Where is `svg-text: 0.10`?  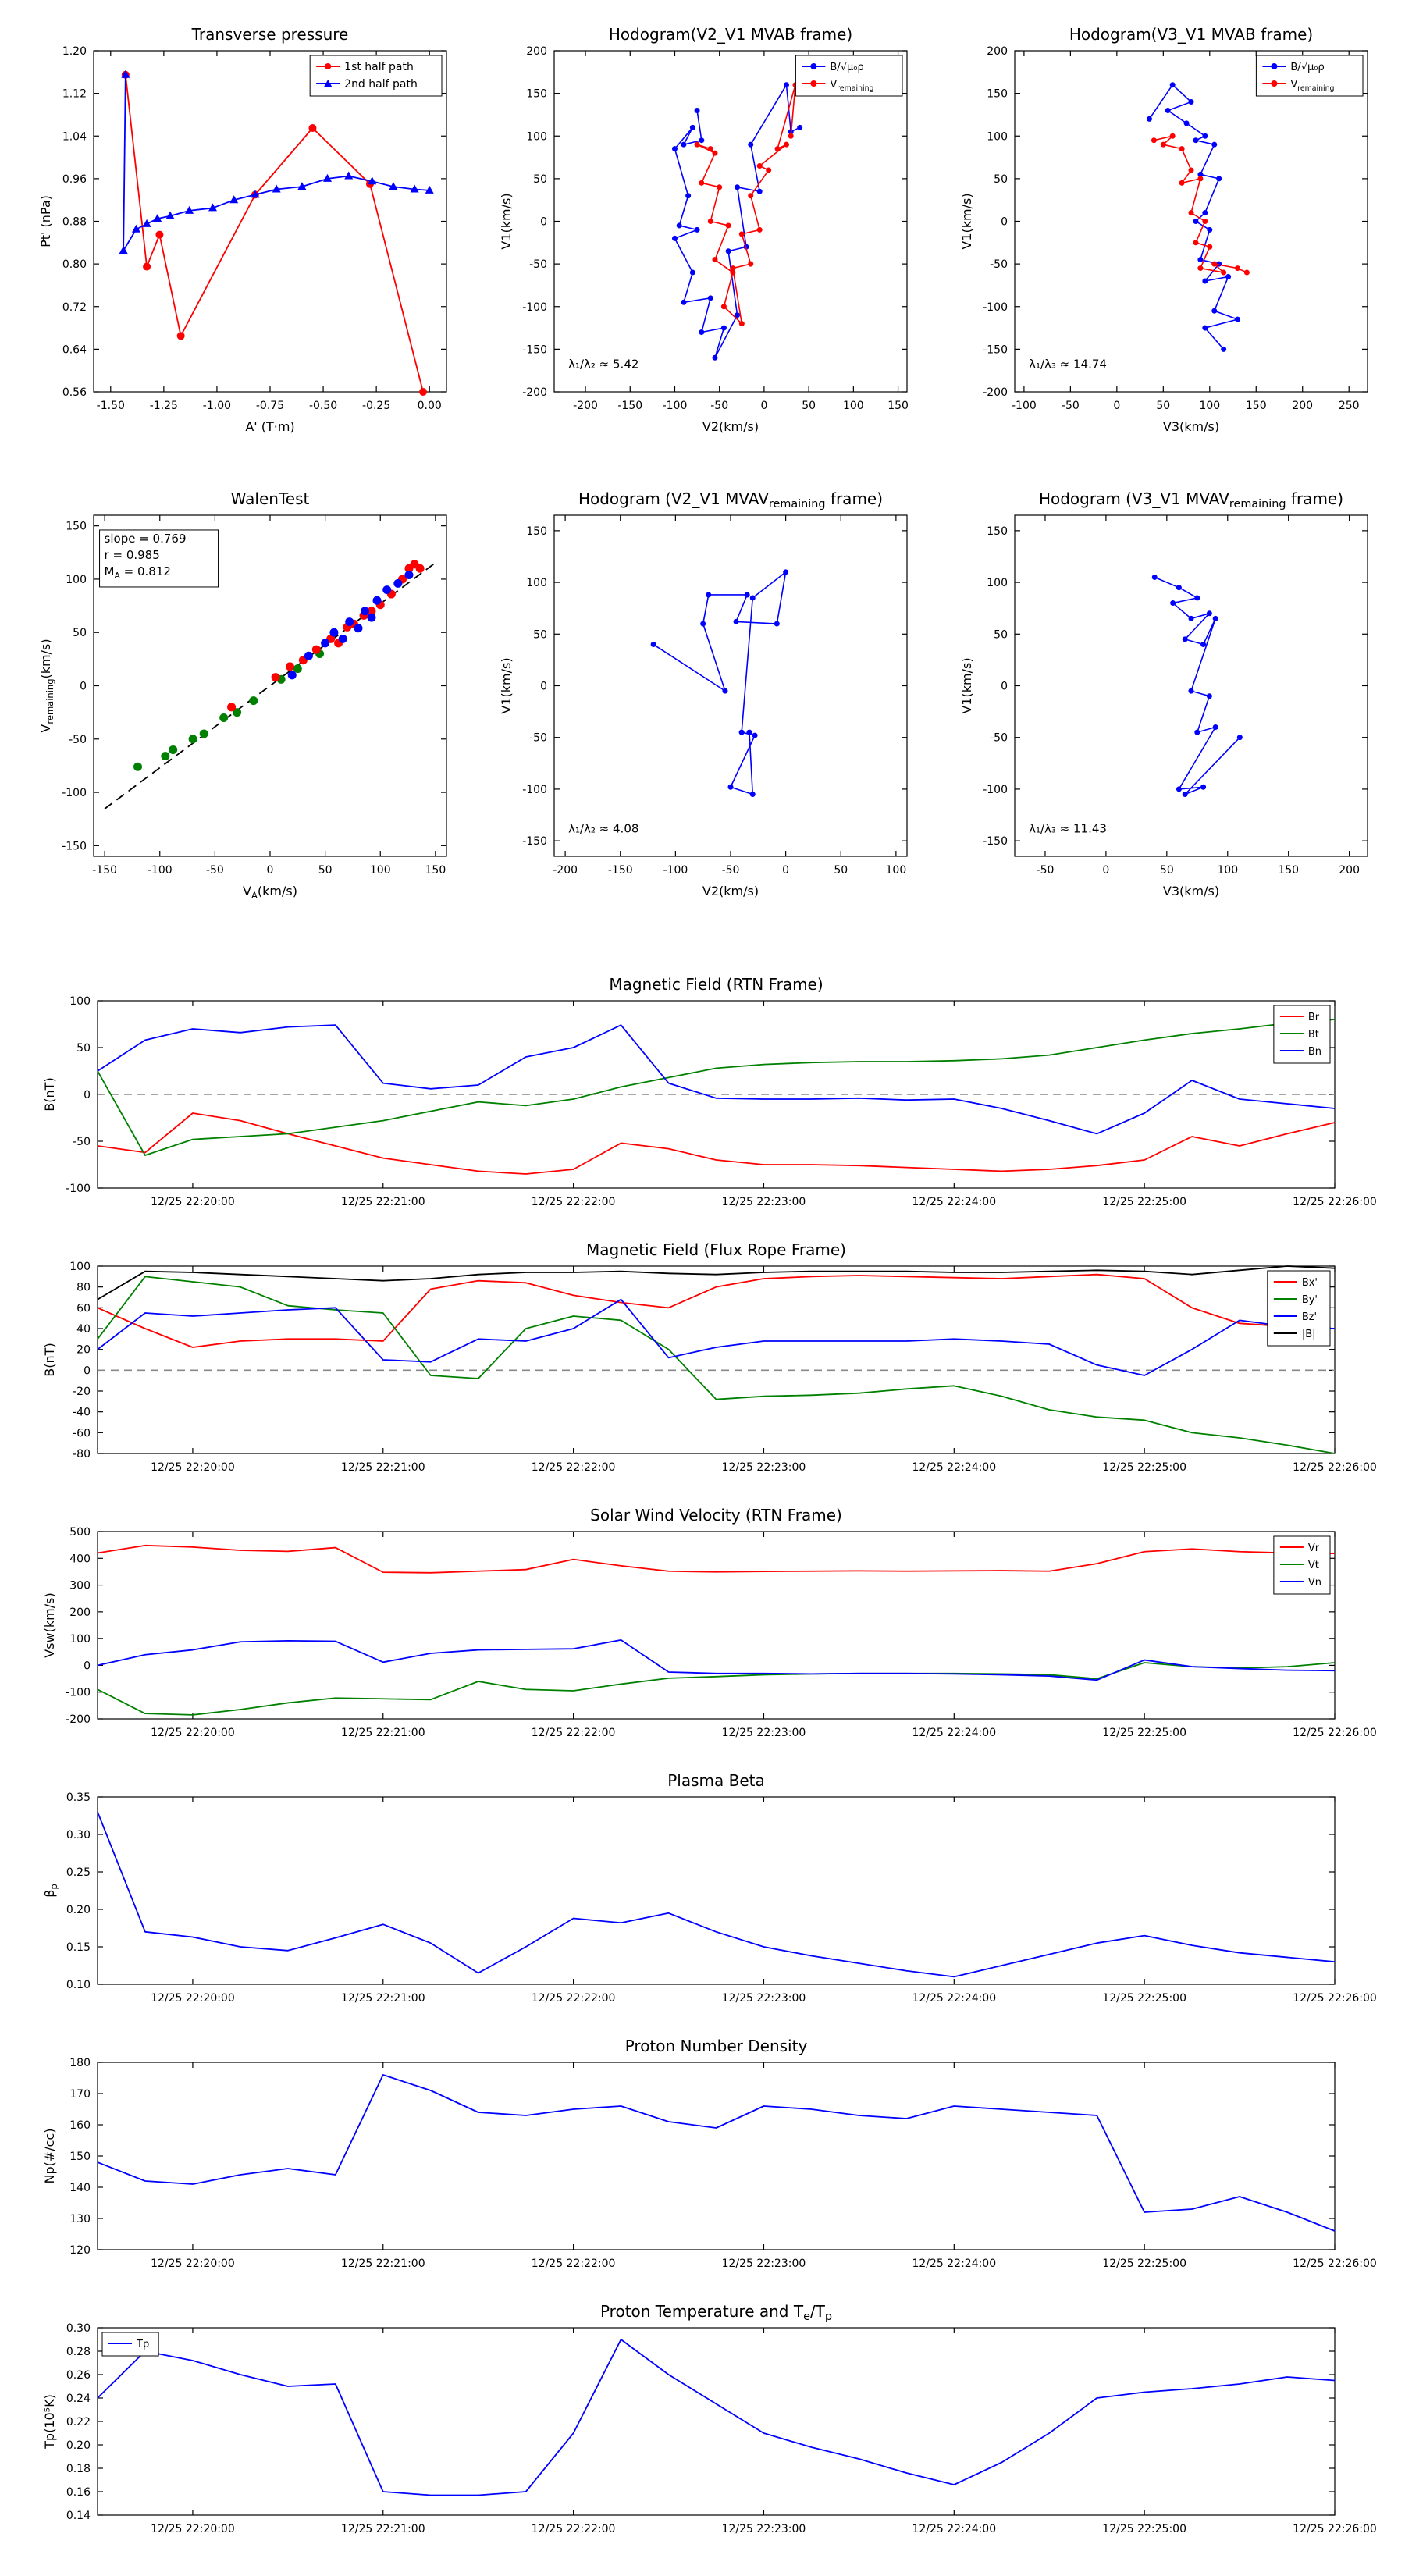 svg-text: 0.10 is located at coordinates (78, 1985).